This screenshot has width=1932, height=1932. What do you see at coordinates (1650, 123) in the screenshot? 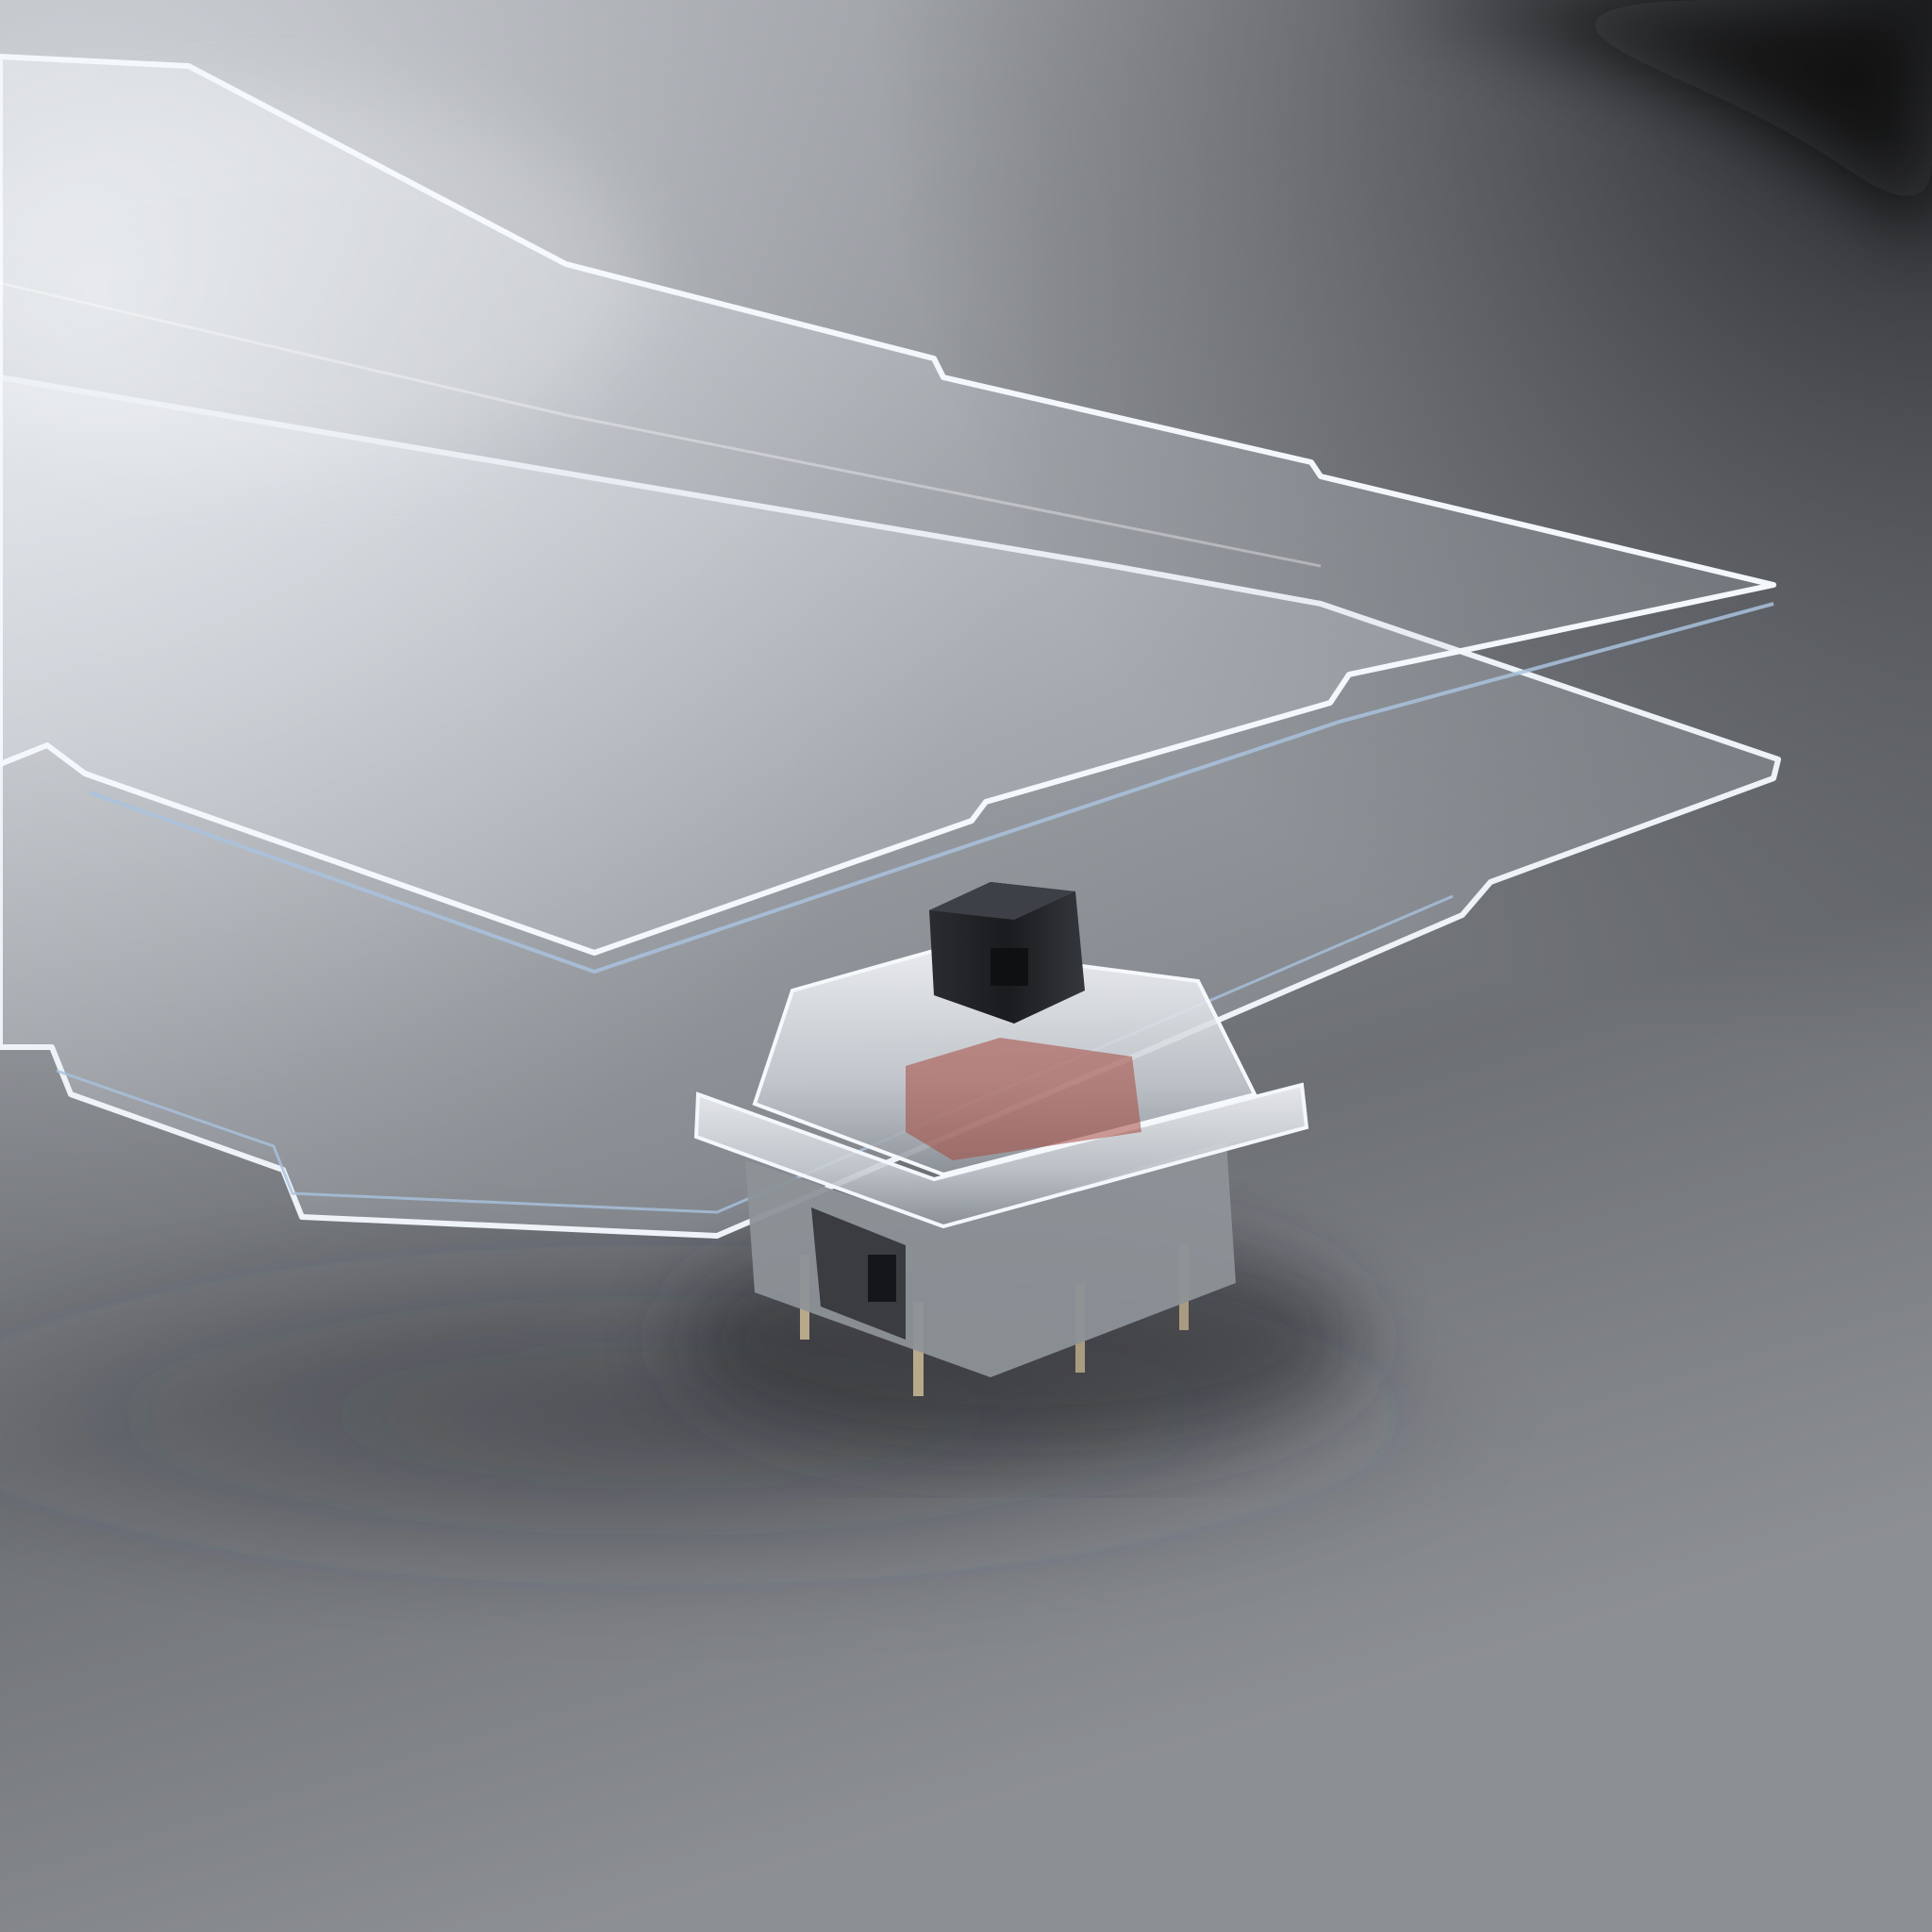
I see `blurred-cable-shadow` at bounding box center [1650, 123].